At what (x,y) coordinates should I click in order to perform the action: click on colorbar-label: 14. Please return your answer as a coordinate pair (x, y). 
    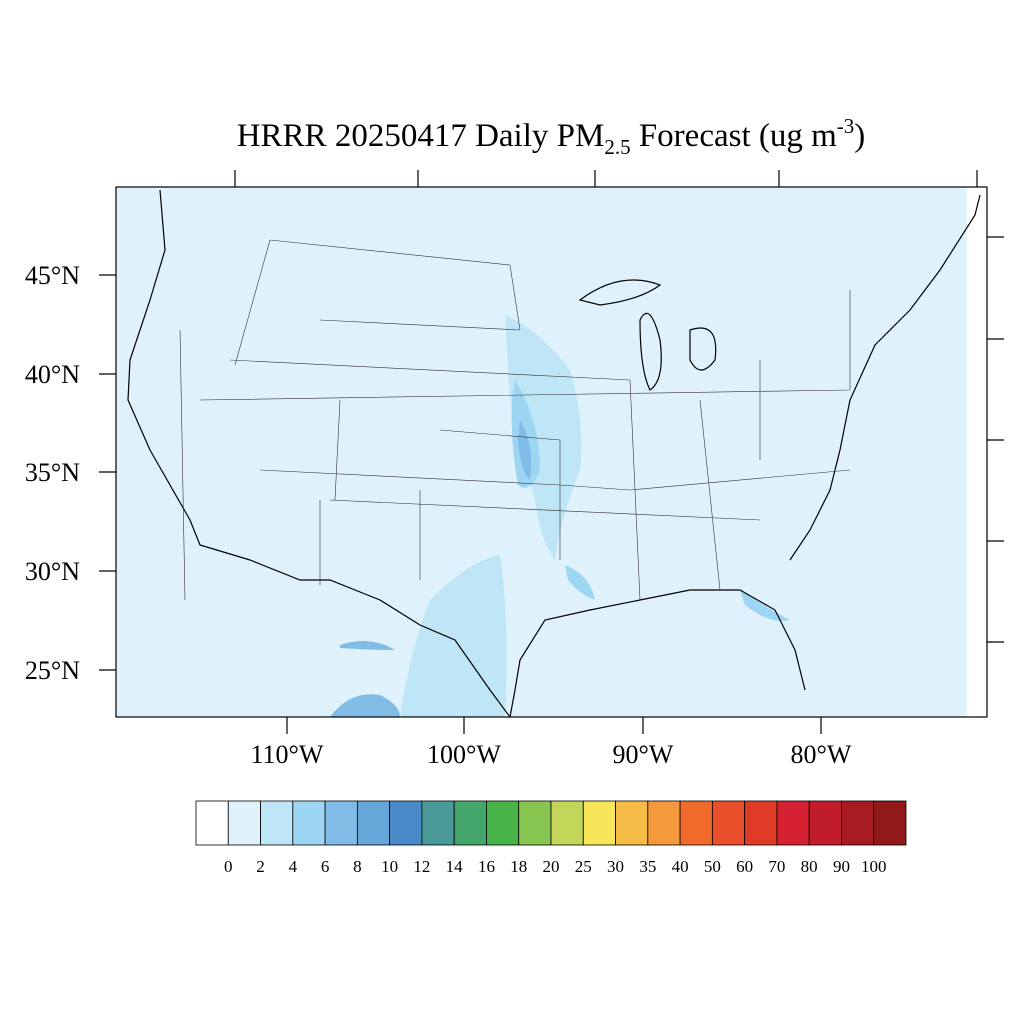
    Looking at the image, I should click on (455, 866).